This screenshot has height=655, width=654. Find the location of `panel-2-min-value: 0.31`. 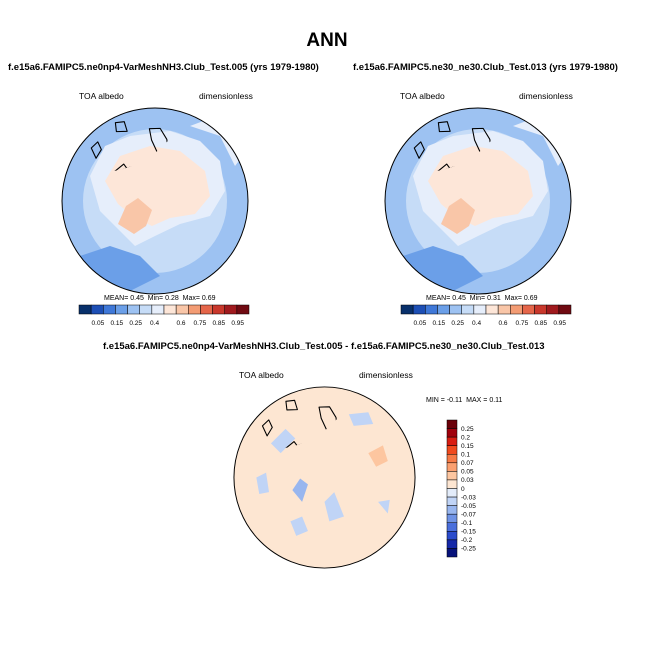

panel-2-min-value: 0.31 is located at coordinates (494, 298).